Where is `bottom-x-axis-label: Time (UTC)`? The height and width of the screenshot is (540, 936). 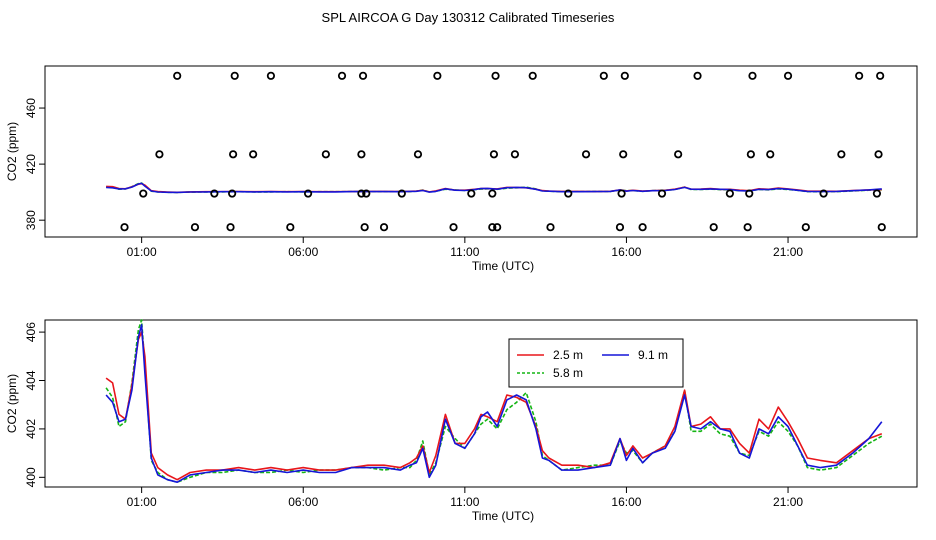
bottom-x-axis-label: Time (UTC) is located at coordinates (503, 516).